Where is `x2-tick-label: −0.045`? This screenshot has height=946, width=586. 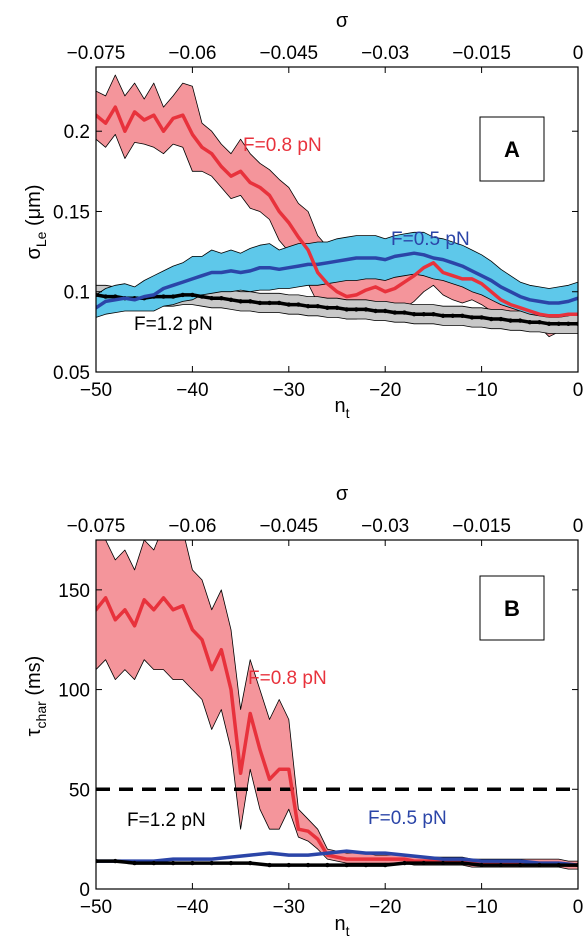
x2-tick-label: −0.045 is located at coordinates (288, 526).